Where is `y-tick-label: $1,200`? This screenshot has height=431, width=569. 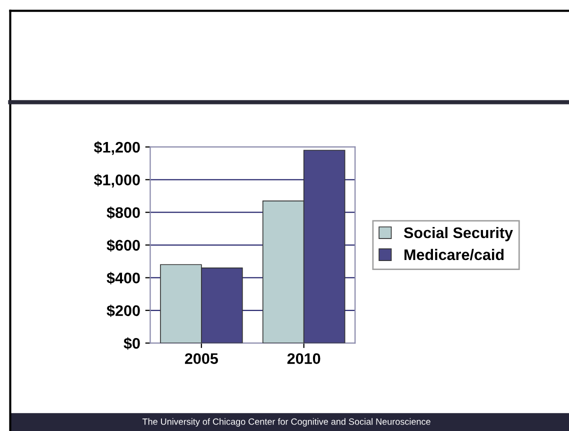 y-tick-label: $1,200 is located at coordinates (117, 148).